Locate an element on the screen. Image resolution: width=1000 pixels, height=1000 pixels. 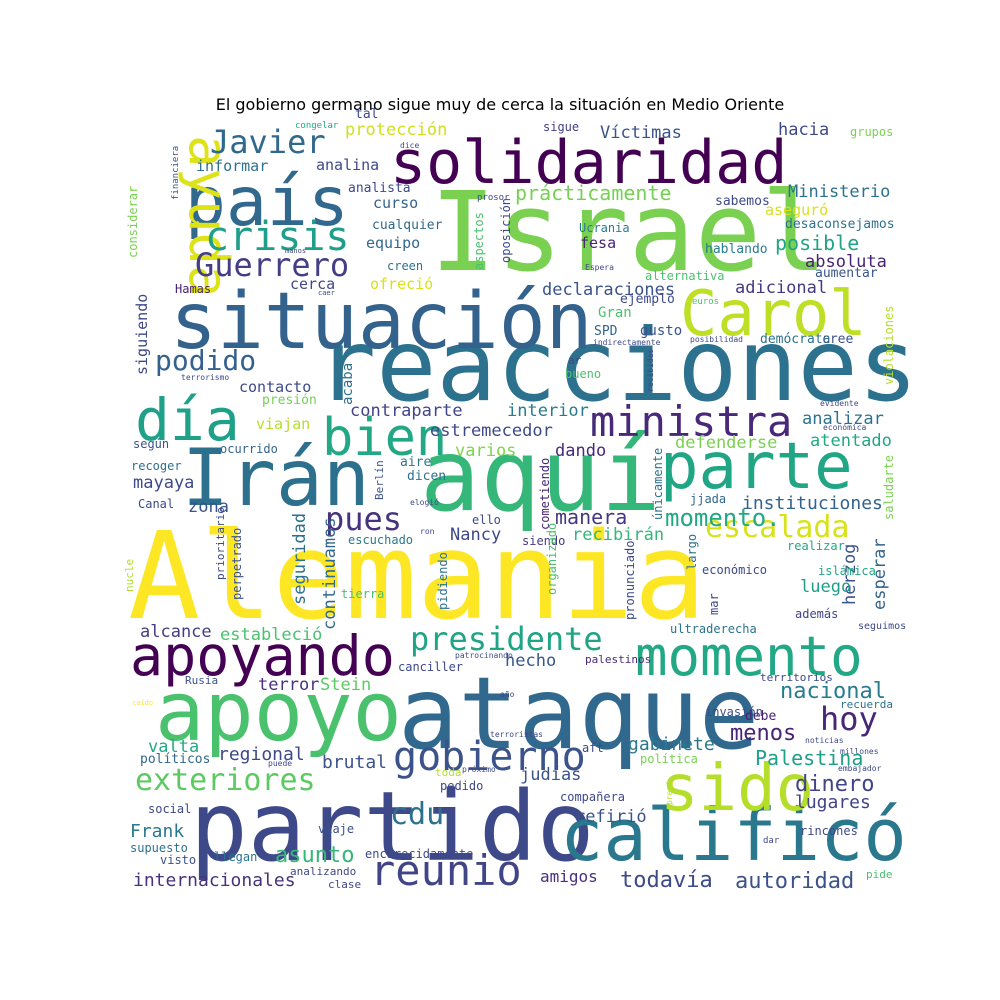
cloud-word: nucle is located at coordinates (129, 575).